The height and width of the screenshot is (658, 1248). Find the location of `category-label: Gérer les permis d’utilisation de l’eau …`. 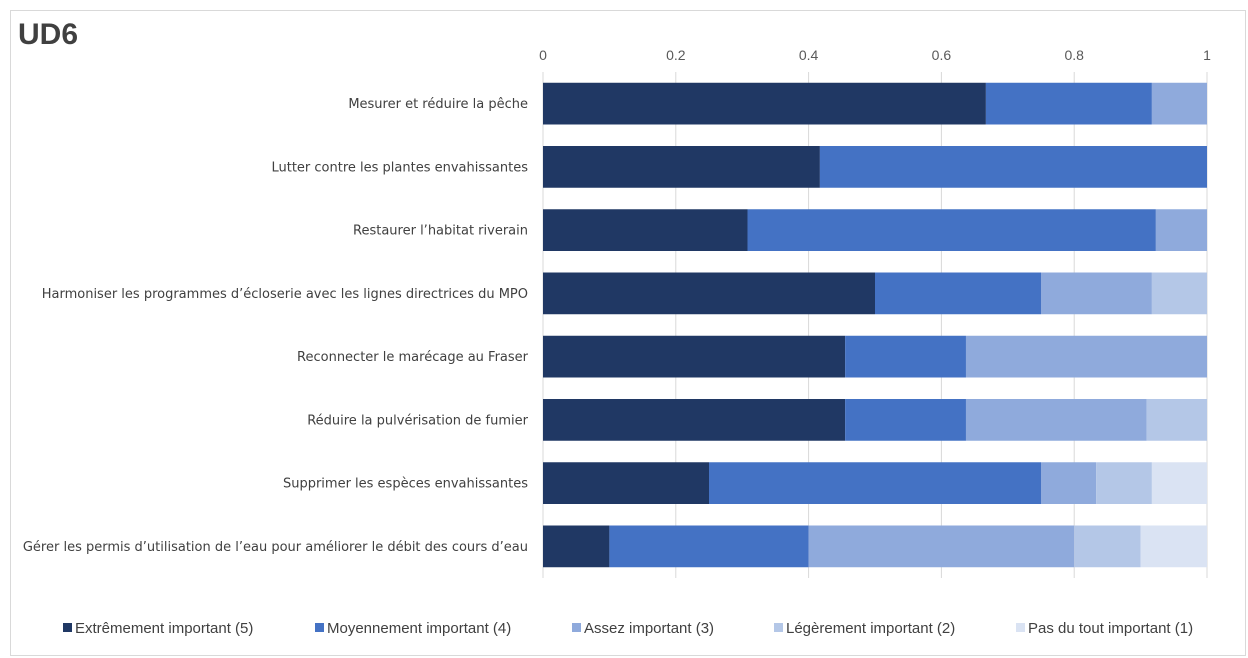

category-label: Gérer les permis d’utilisation de l’eau … is located at coordinates (275, 547).